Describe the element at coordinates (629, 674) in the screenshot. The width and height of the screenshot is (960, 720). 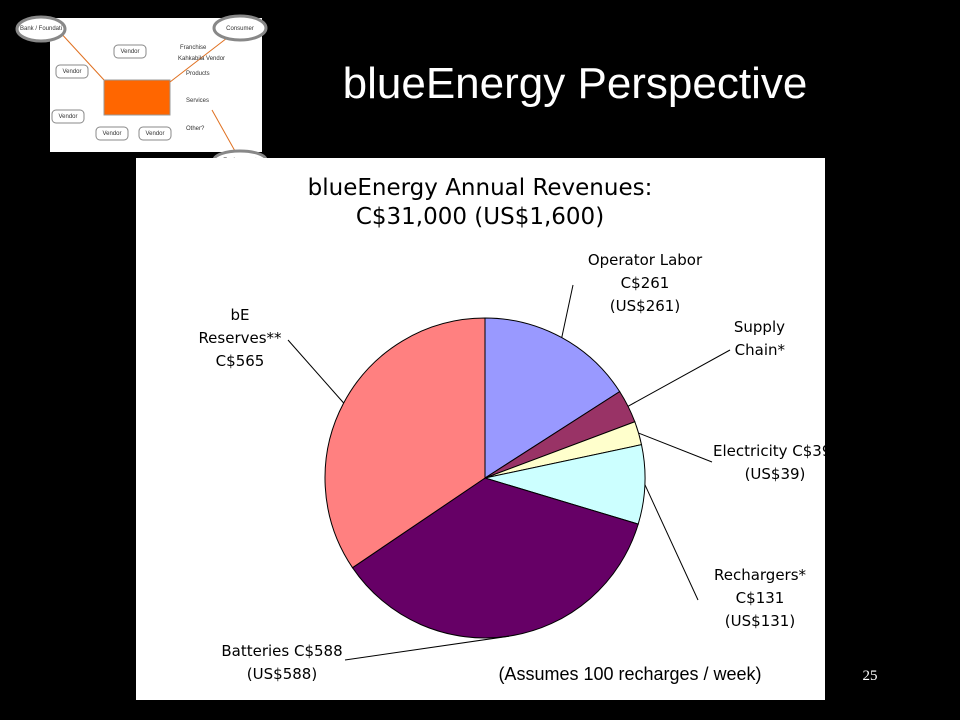
I see `note: (Assumes 100 recharges / week)` at that location.